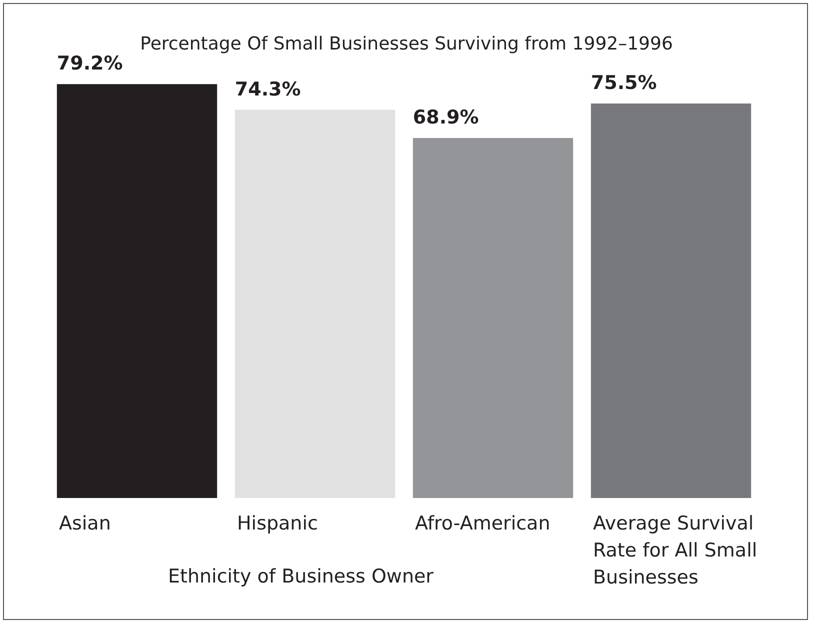 Image resolution: width=813 pixels, height=623 pixels. I want to click on x-axis-title: Ethnicity of Business Owner, so click(301, 577).